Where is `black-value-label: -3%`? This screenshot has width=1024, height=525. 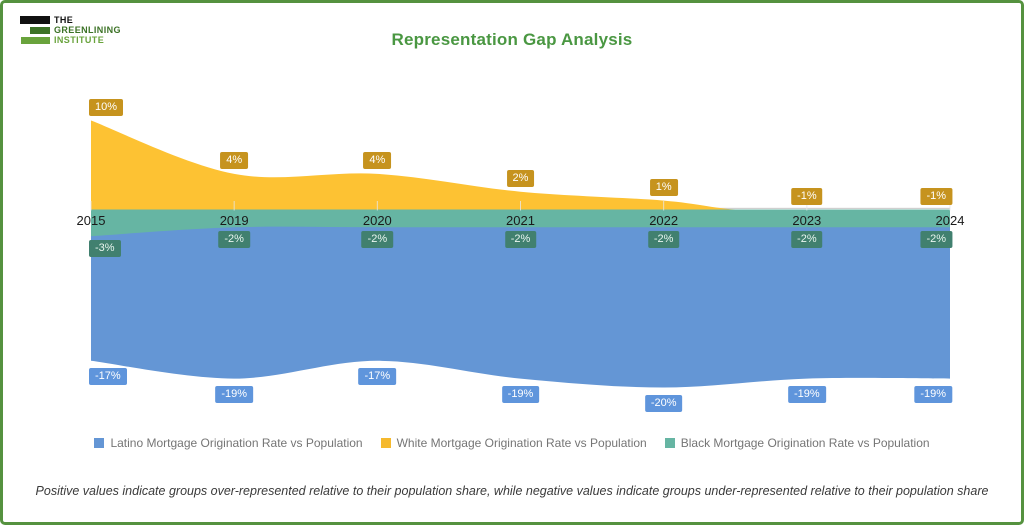
black-value-label: -3% is located at coordinates (105, 249).